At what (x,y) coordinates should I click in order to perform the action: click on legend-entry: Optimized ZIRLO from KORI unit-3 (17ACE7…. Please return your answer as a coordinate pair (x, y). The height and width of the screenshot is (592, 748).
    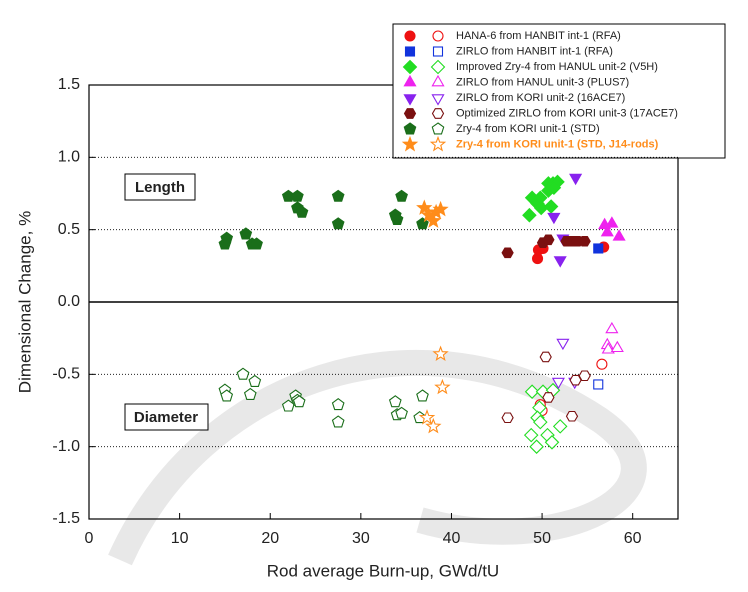
    Looking at the image, I should click on (540, 113).